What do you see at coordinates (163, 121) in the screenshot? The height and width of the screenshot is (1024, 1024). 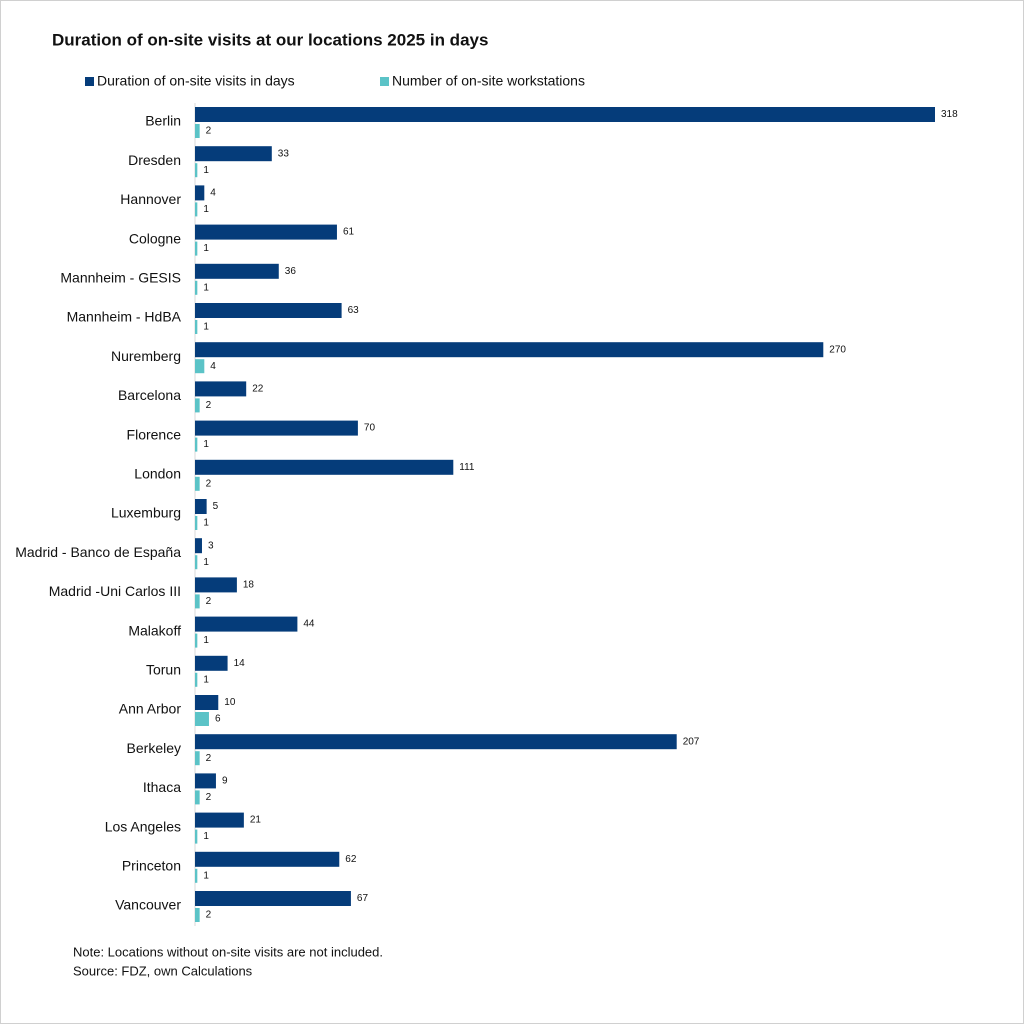 I see `y-tick-label: Berlin` at bounding box center [163, 121].